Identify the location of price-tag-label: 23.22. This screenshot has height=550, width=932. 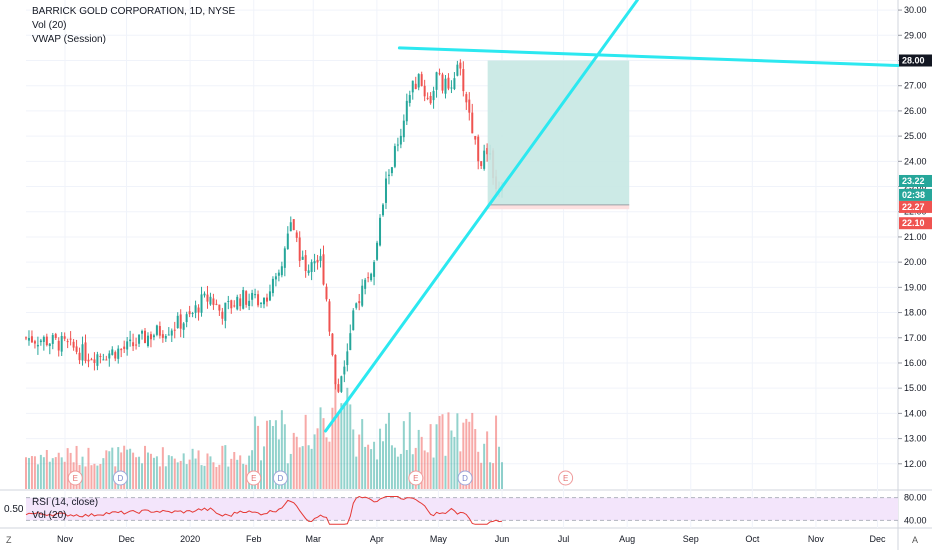
(913, 181).